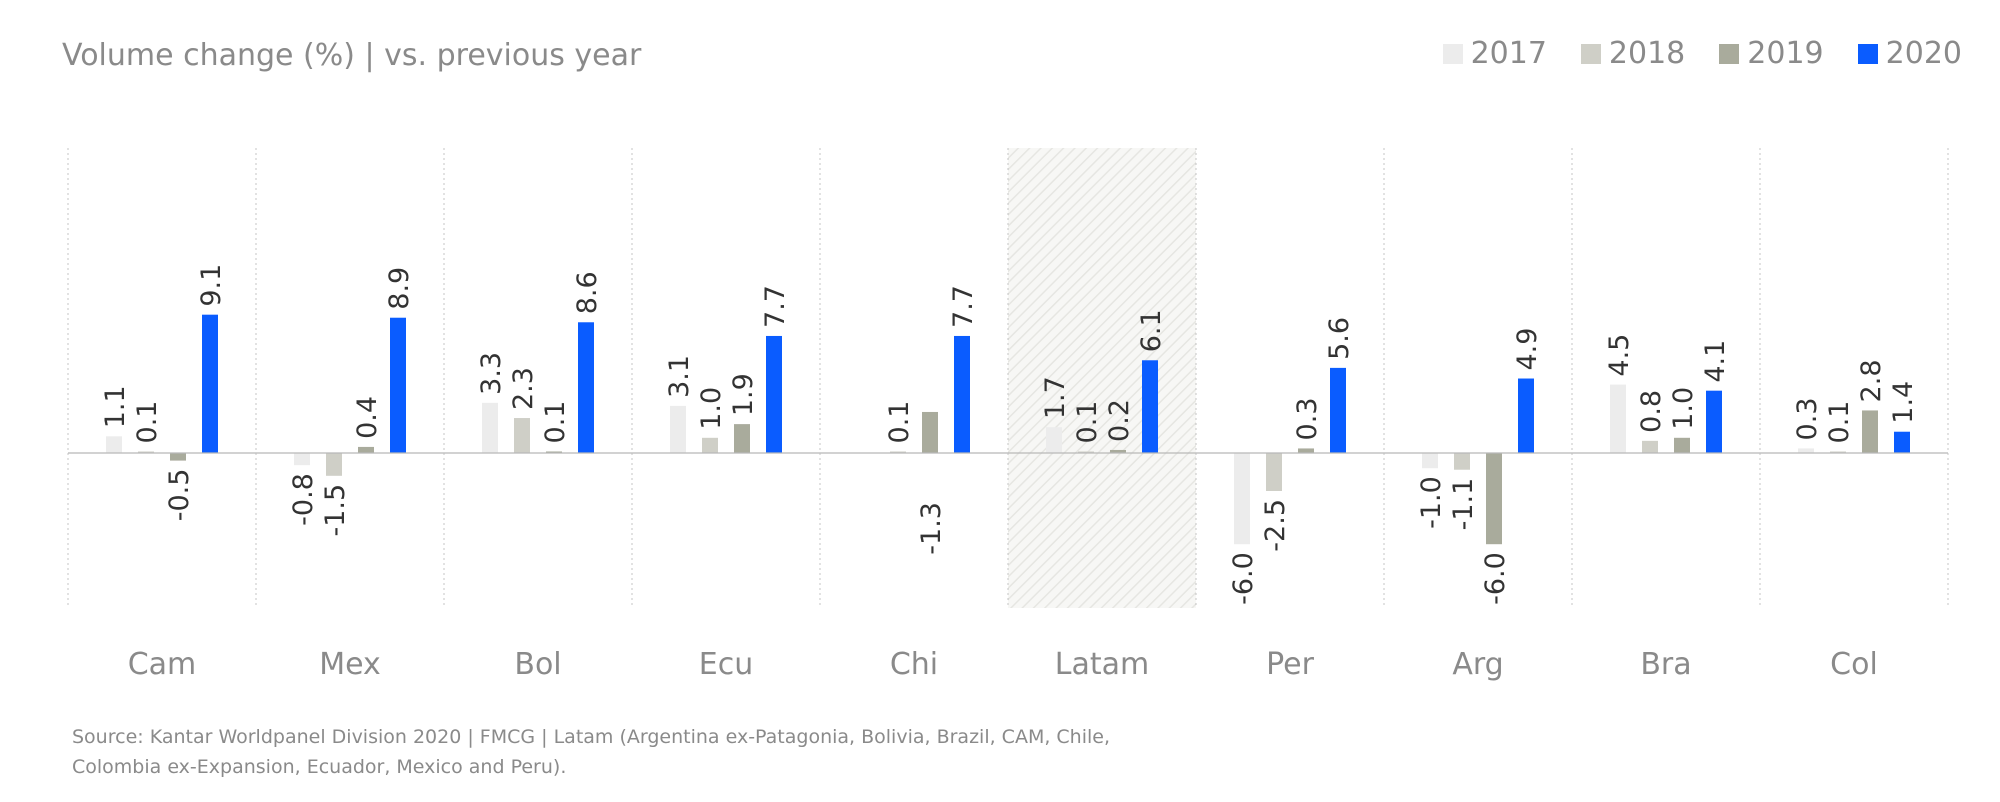  I want to click on bar-cam-2018, so click(146, 452).